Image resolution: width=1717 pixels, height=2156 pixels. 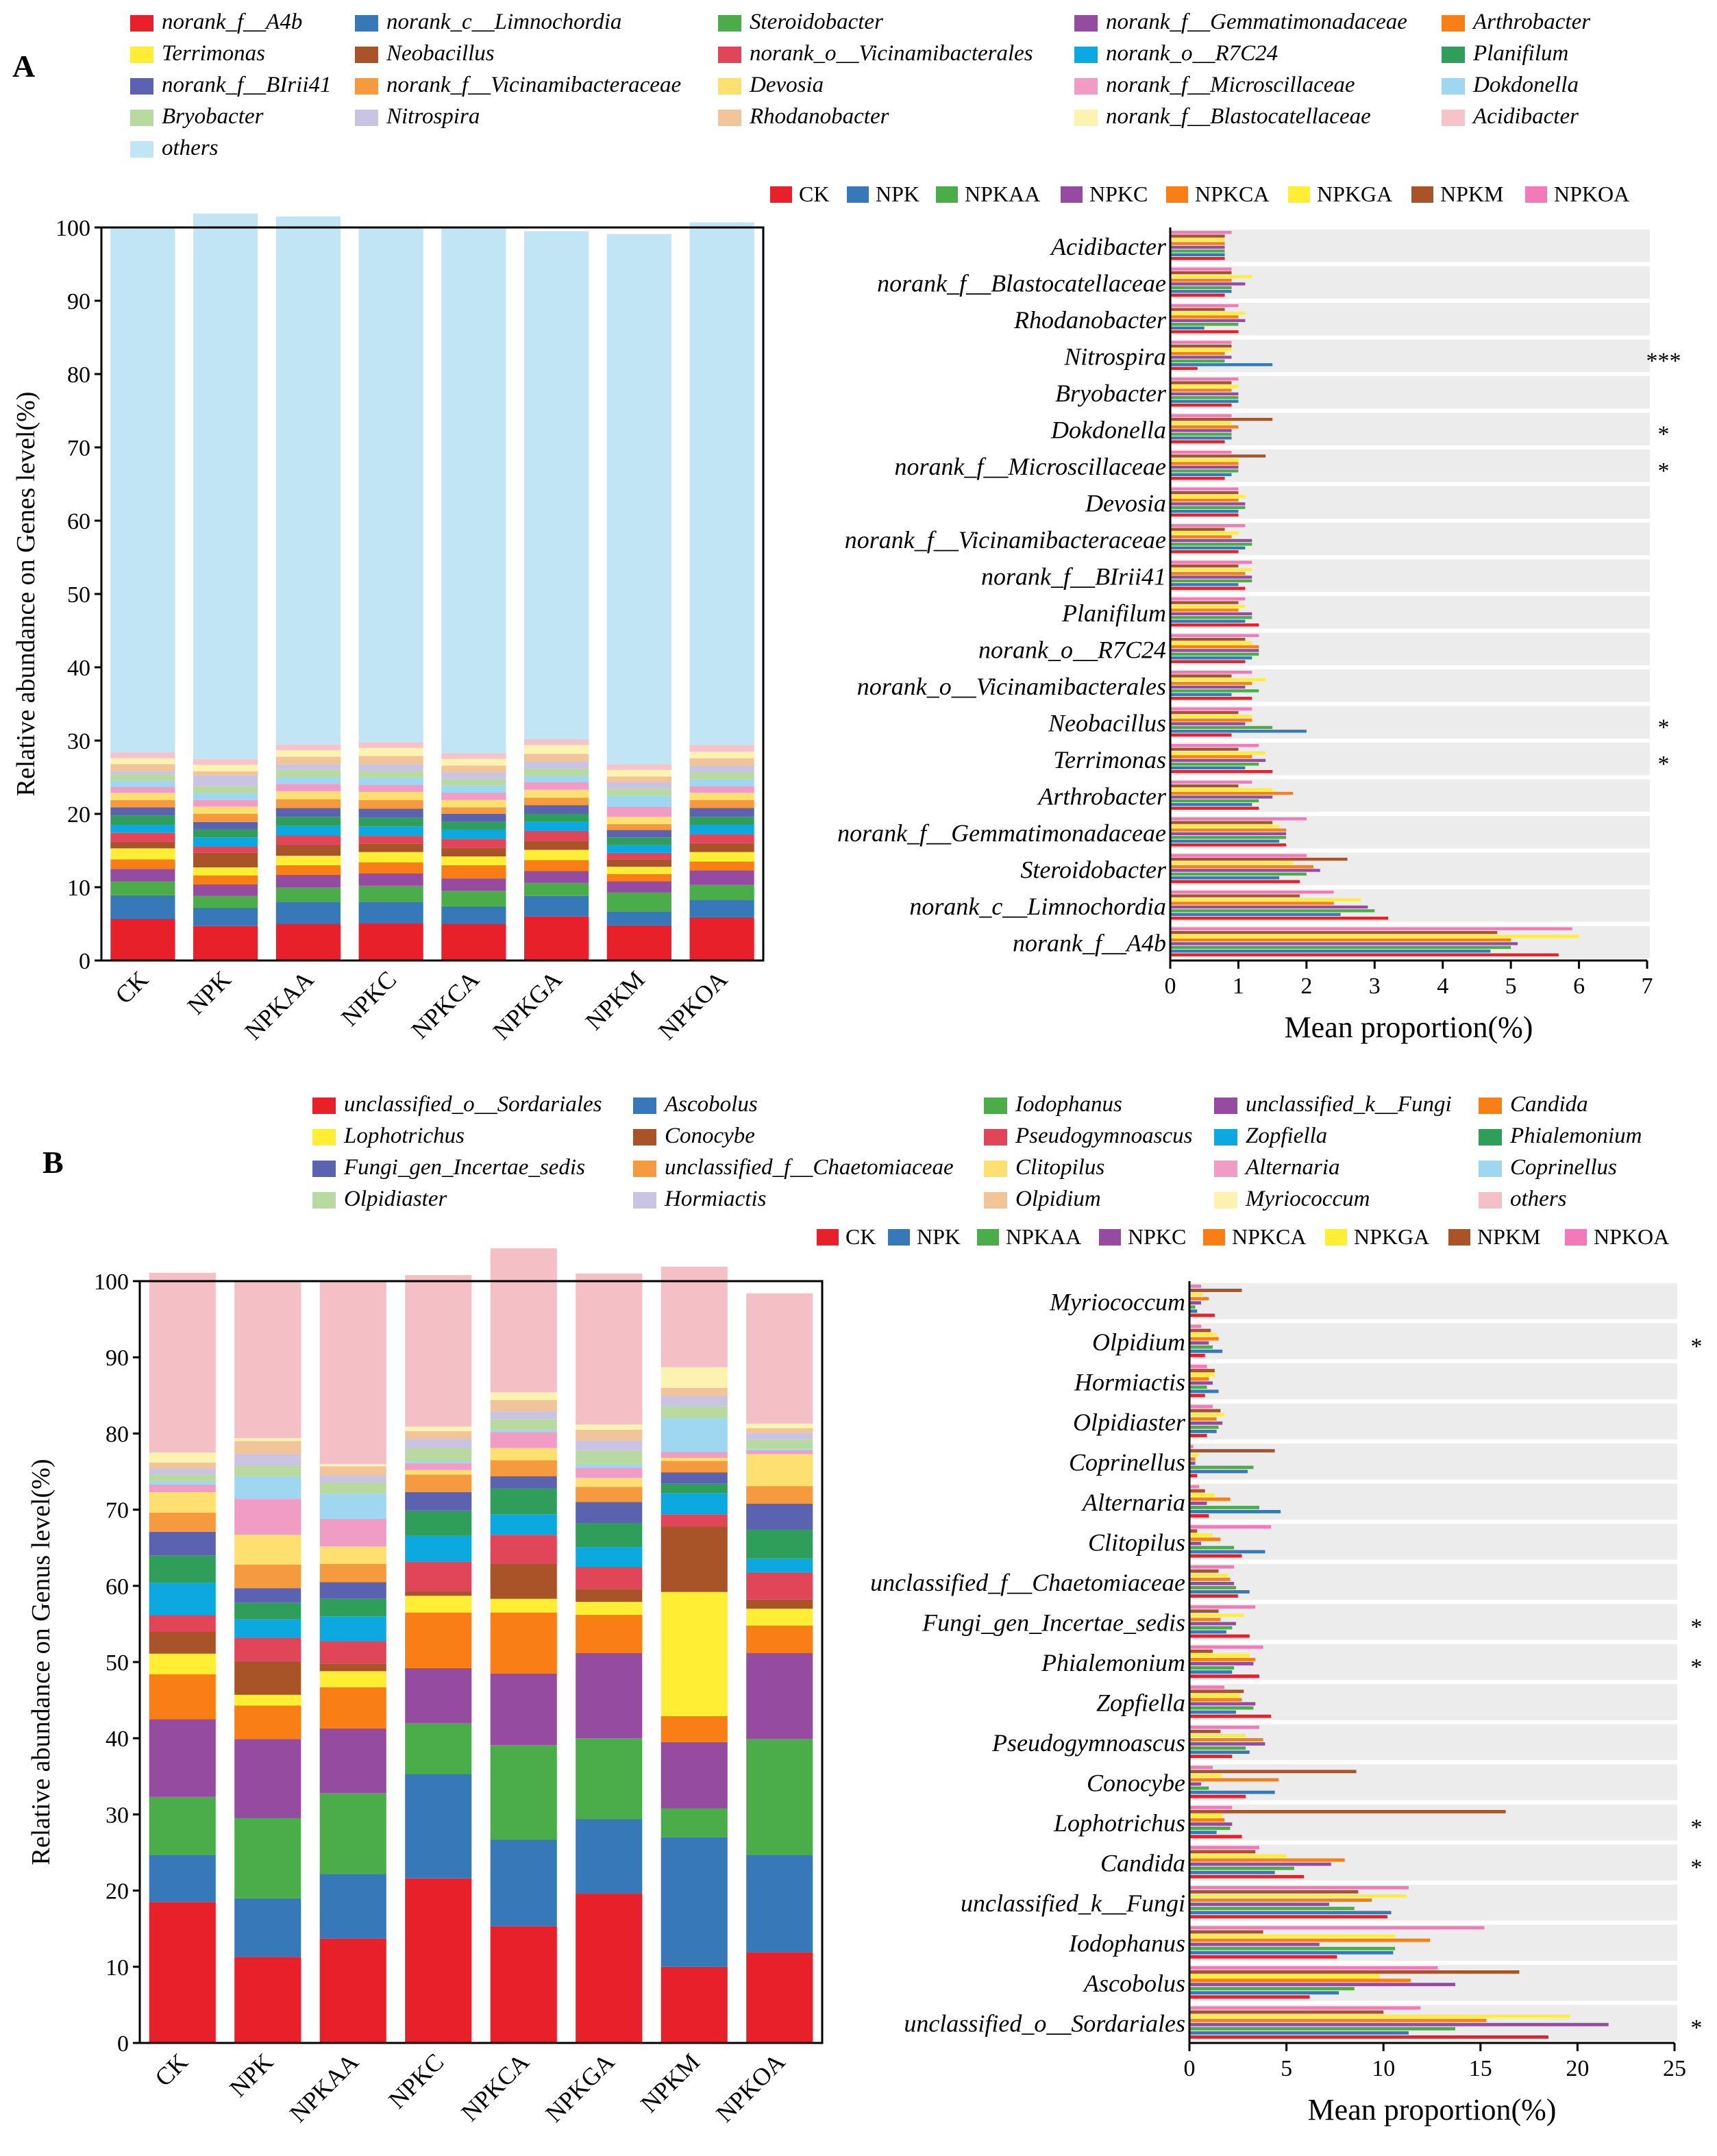 I want to click on bar-seg-npkga-norank-c-limnochordia, so click(x=556, y=906).